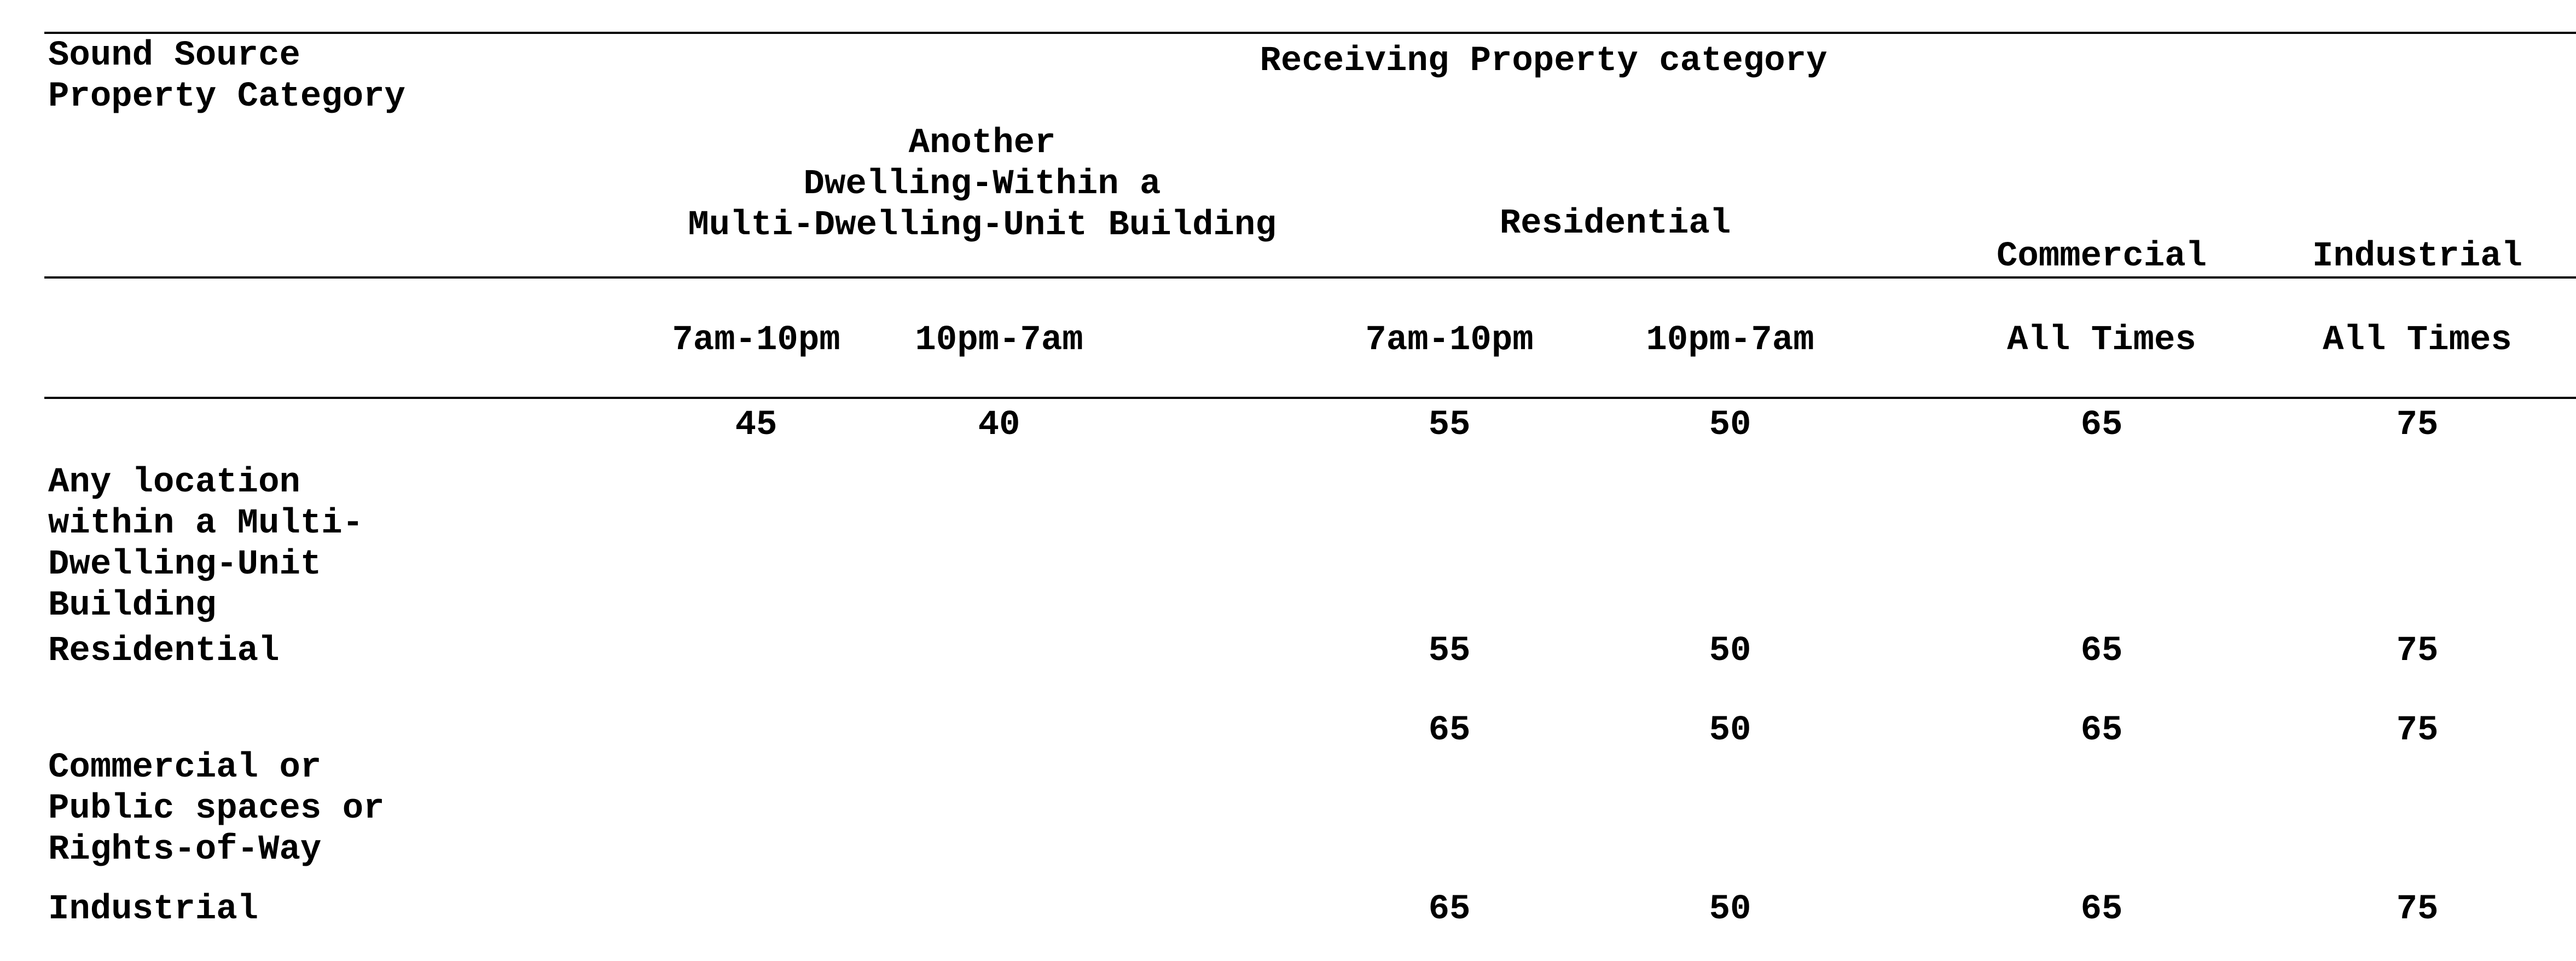 This screenshot has height=961, width=2576. I want to click on row-label: Residential, so click(164, 651).